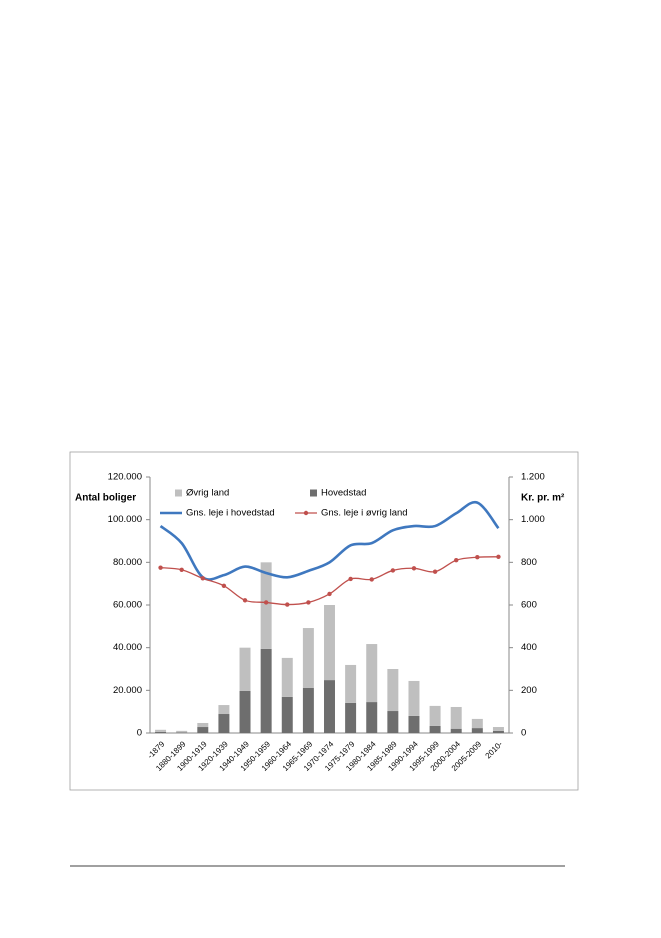 This screenshot has height=938, width=661. Describe the element at coordinates (543, 498) in the screenshot. I see `y2-axis-label: Kr. pr. m²` at that location.